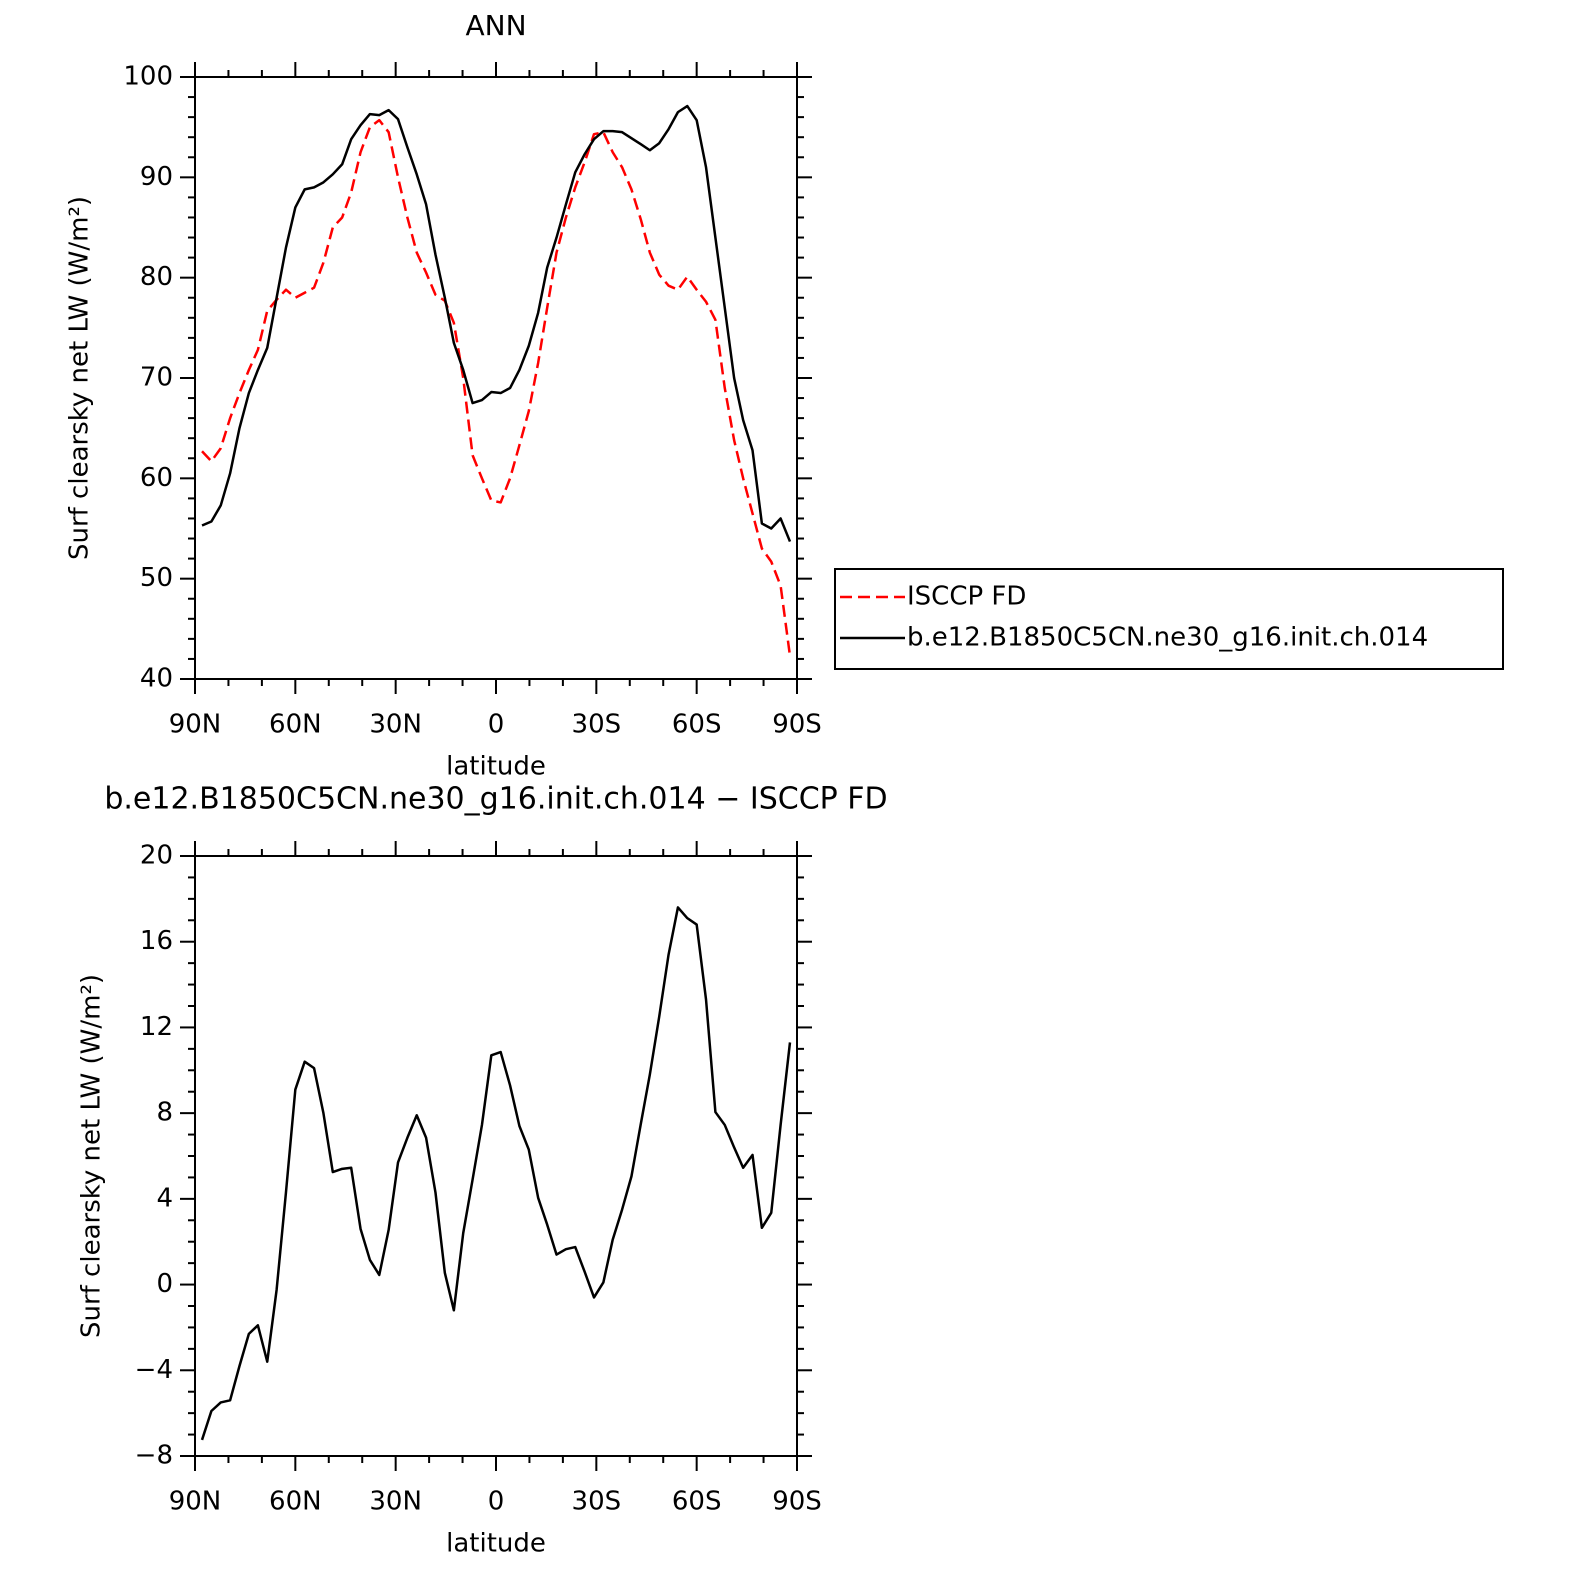  Describe the element at coordinates (156, 277) in the screenshot. I see `y-tick-label: 80` at that location.